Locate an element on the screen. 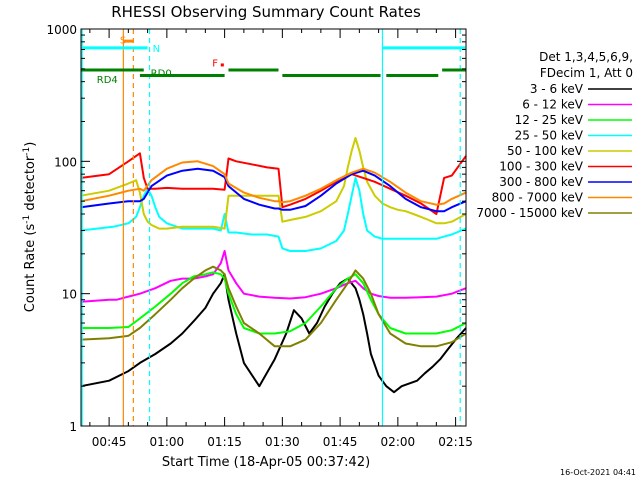 This screenshot has height=480, width=640. x-tick-label-4: 01:30 is located at coordinates (282, 442).